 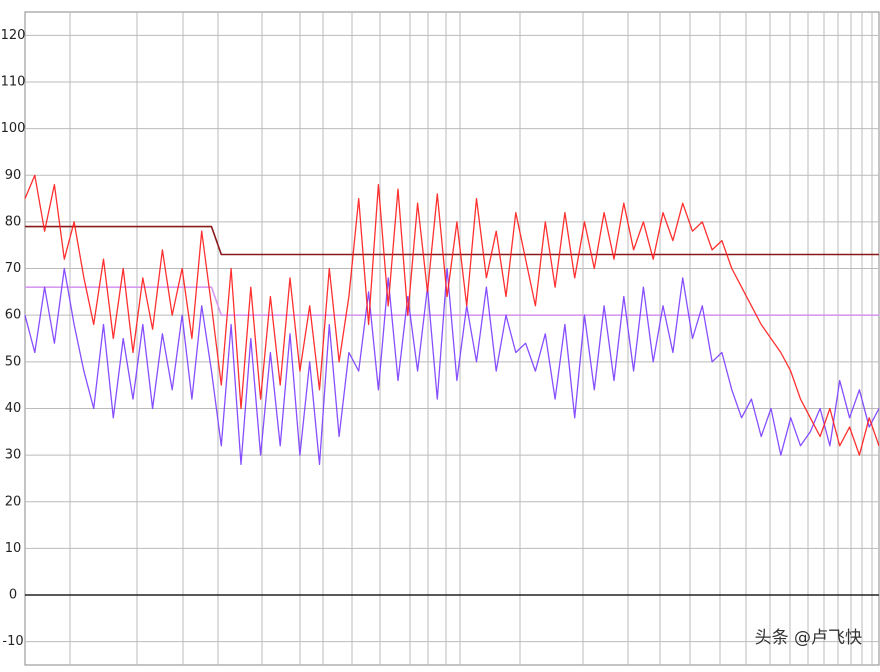 I want to click on y-tick-label: 30, so click(x=13, y=455).